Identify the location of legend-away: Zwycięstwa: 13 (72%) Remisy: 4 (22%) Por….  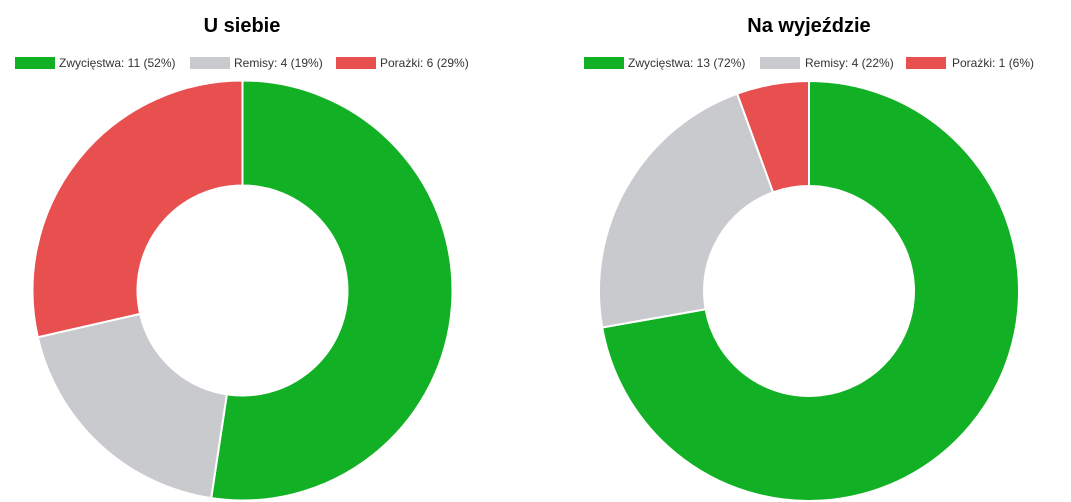
(809, 63).